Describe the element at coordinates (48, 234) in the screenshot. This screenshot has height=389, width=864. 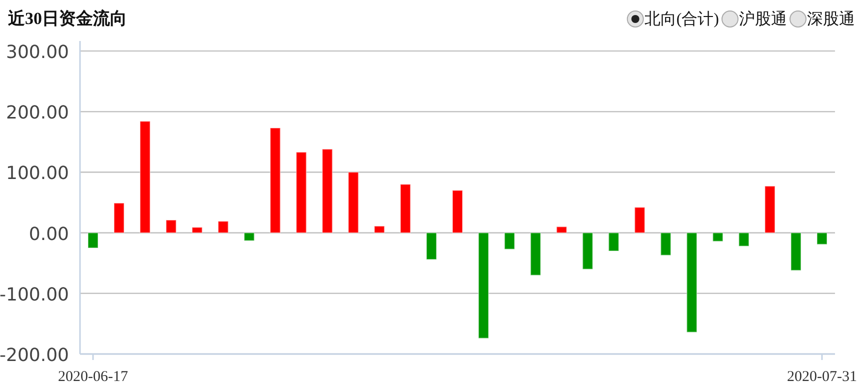
I see `y-tick-label: 0.00` at that location.